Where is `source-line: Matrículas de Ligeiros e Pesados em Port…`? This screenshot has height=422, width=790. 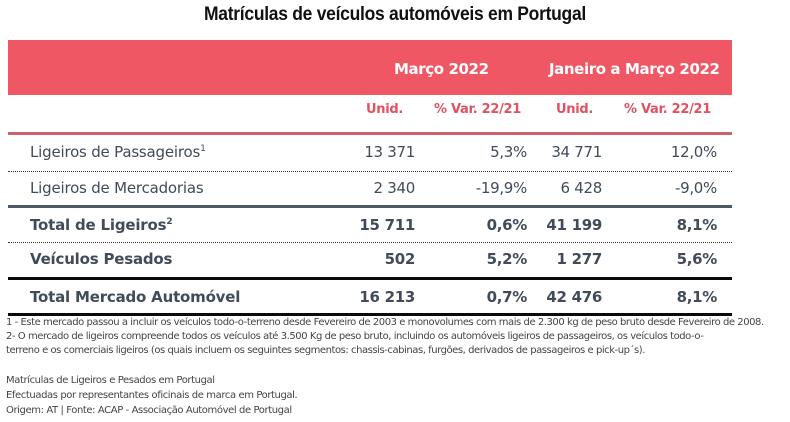
source-line: Matrículas de Ligeiros e Pesados em Port… is located at coordinates (110, 380).